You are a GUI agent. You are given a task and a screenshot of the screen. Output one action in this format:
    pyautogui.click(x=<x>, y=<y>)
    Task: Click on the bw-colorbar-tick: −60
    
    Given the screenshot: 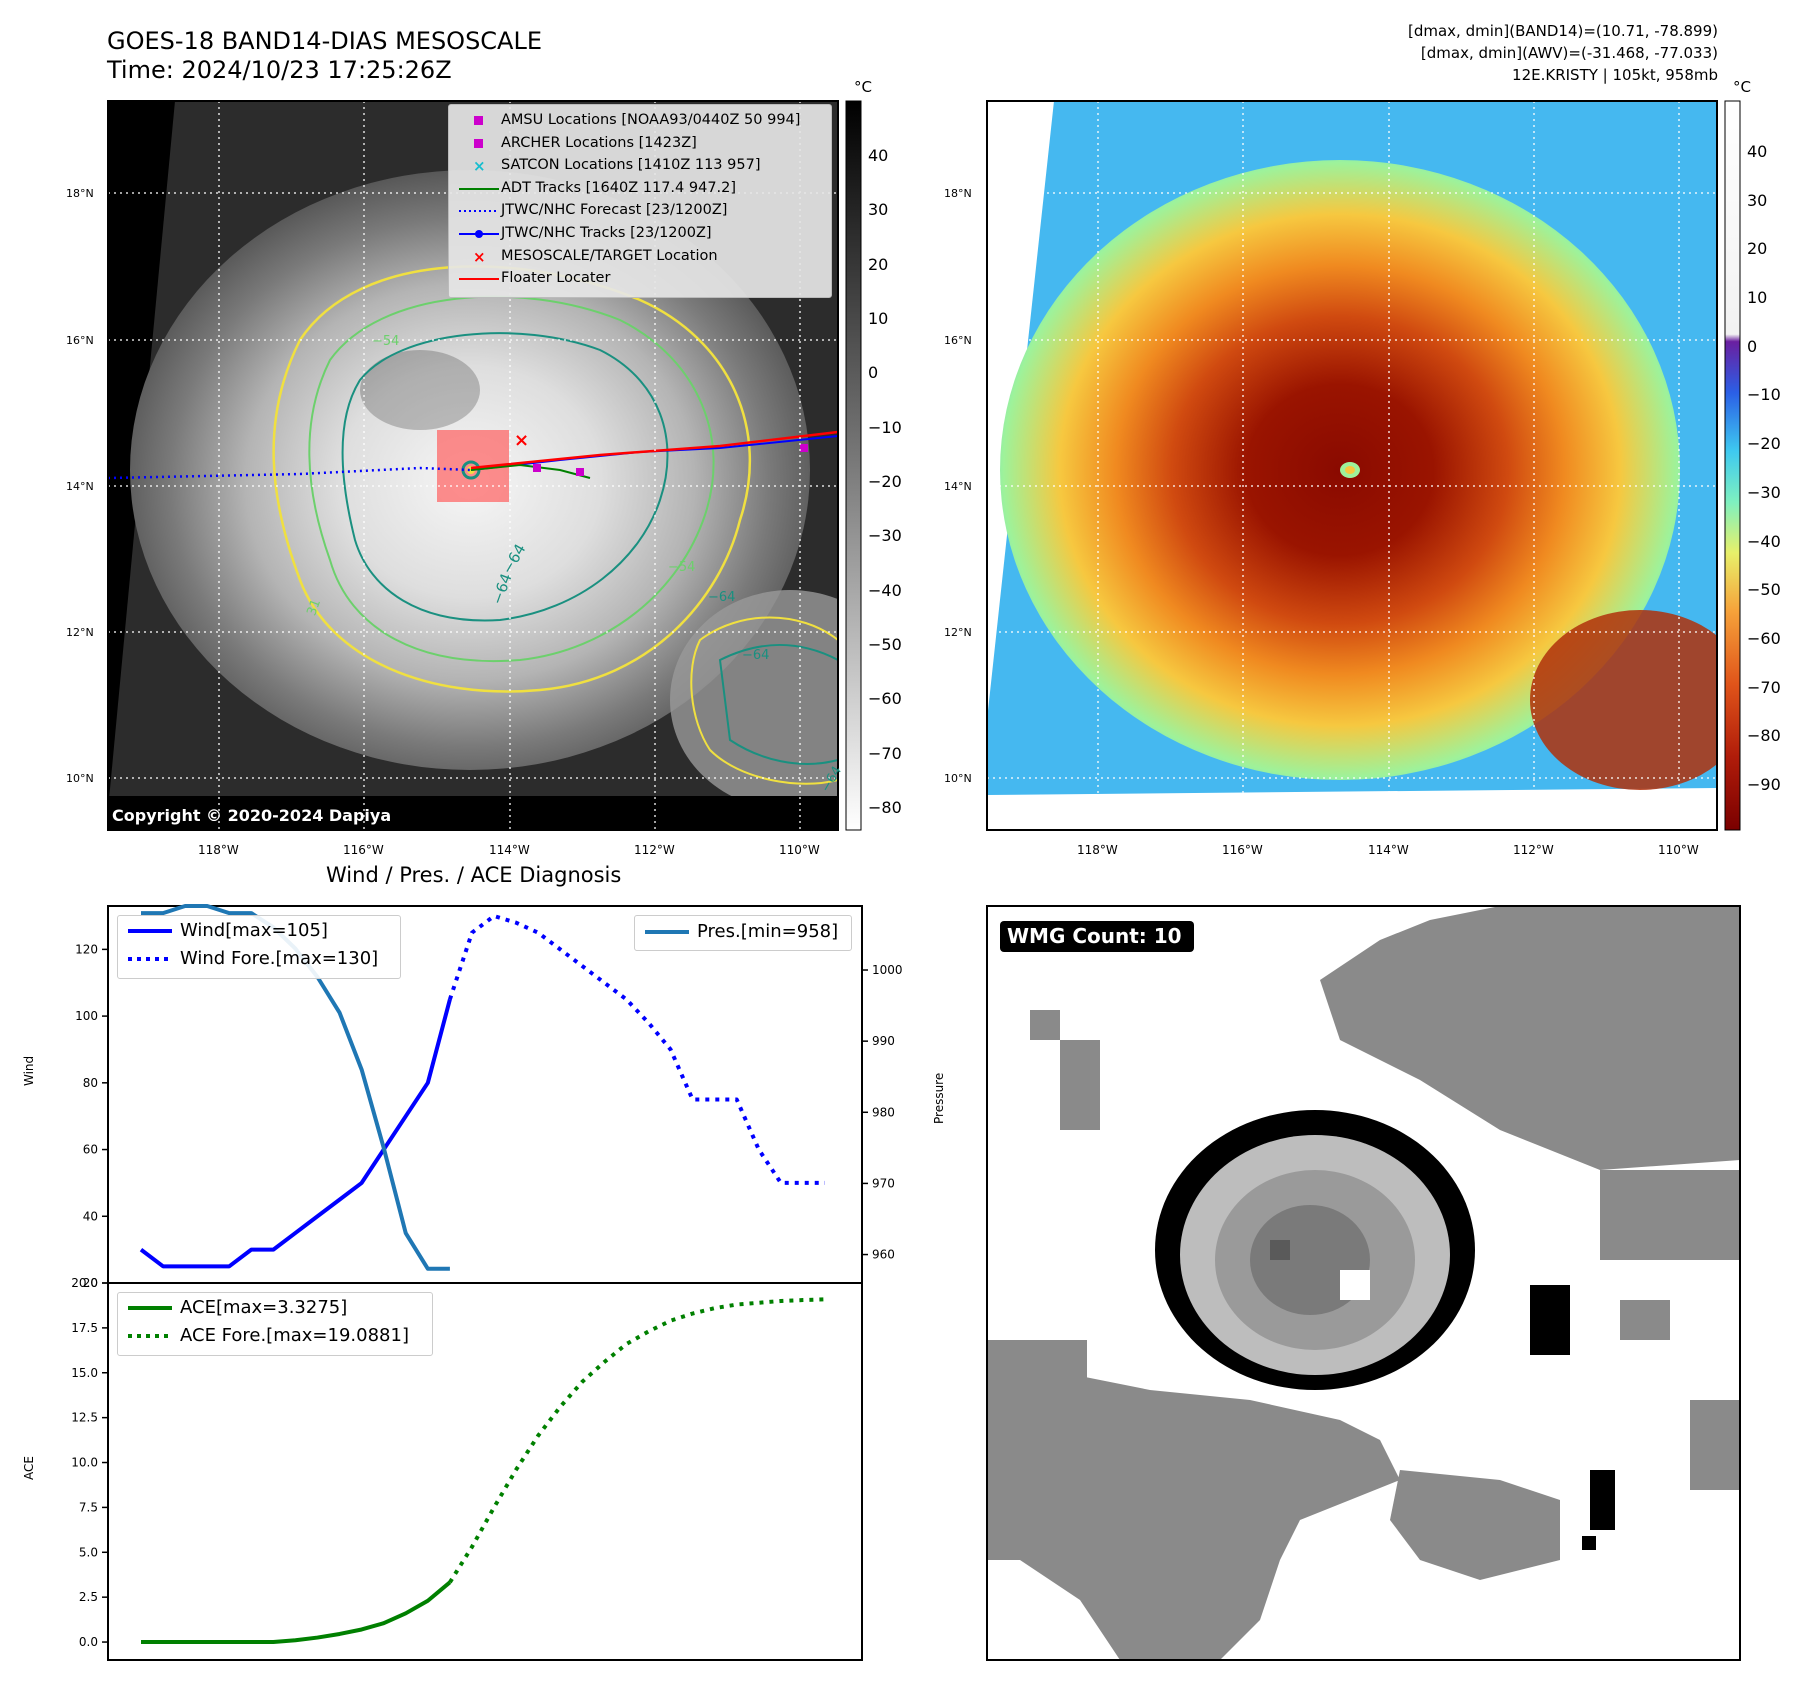 What is the action you would take?
    pyautogui.click(x=885, y=699)
    